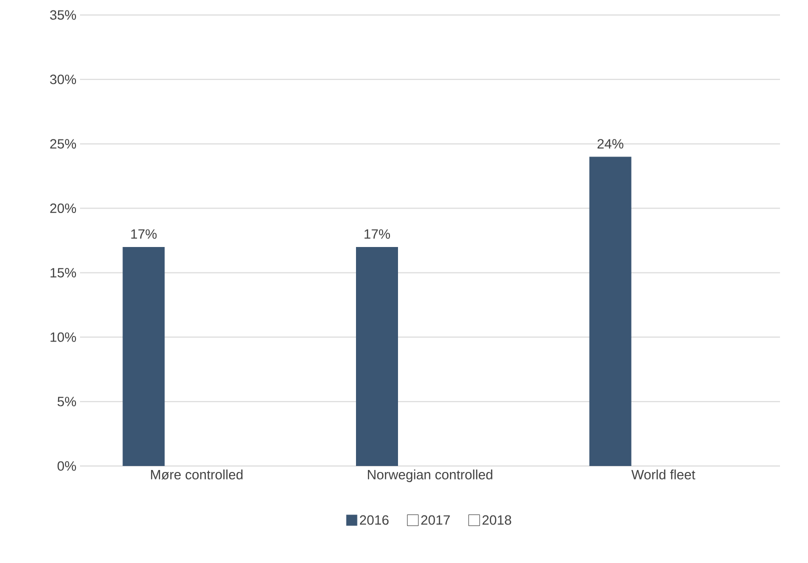  I want to click on x-tick-label: Norwegian controlled, so click(430, 476).